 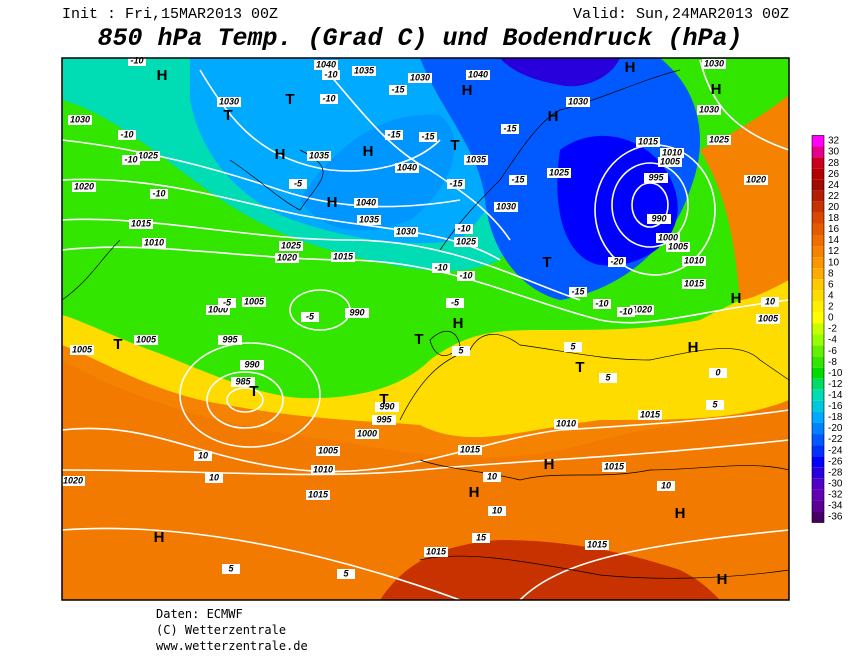 I want to click on isobar-label: 985, so click(x=243, y=381).